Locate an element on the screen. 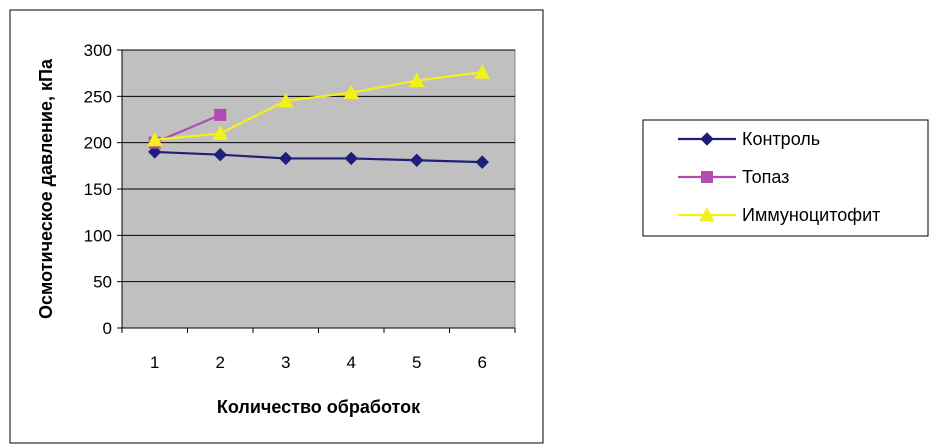 The image size is (935, 448). x-tick-label: 1 is located at coordinates (154, 362).